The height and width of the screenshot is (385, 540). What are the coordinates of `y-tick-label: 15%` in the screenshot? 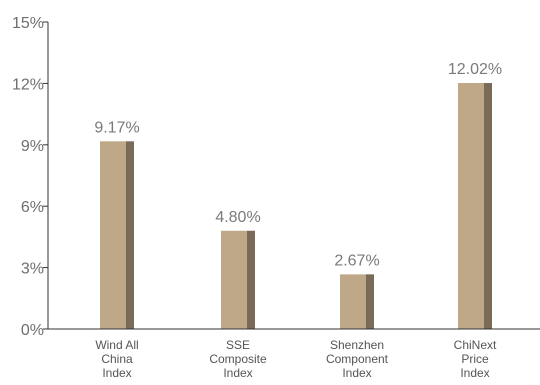 It's located at (28, 23).